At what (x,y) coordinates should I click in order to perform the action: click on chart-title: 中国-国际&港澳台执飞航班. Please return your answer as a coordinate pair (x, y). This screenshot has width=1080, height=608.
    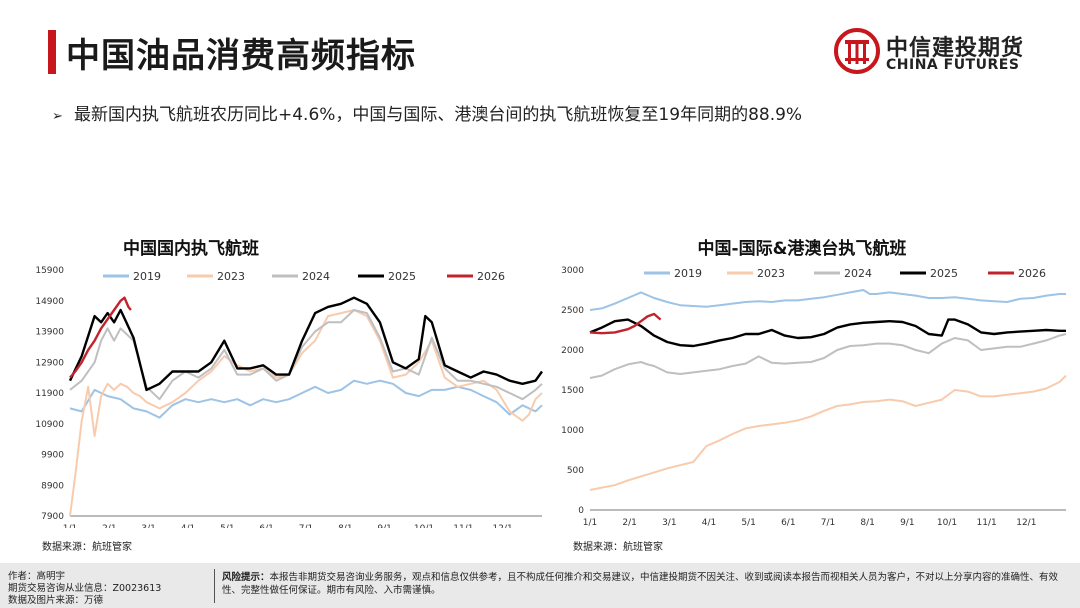
    Looking at the image, I should click on (802, 248).